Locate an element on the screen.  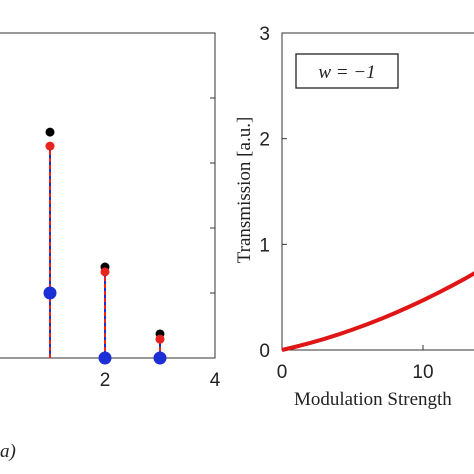
y-axis-label: Transmission [a.u.] is located at coordinates (244, 190).